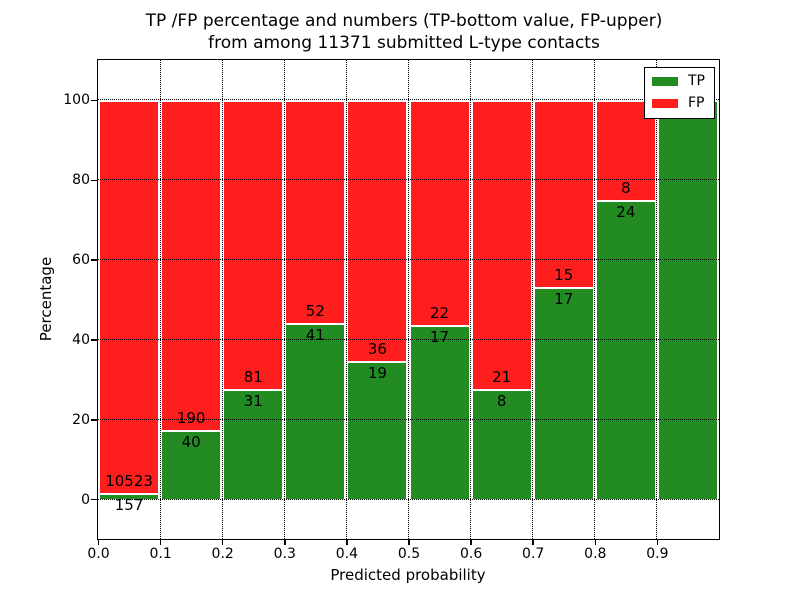  I want to click on legend-item-fp: FP, so click(678, 103).